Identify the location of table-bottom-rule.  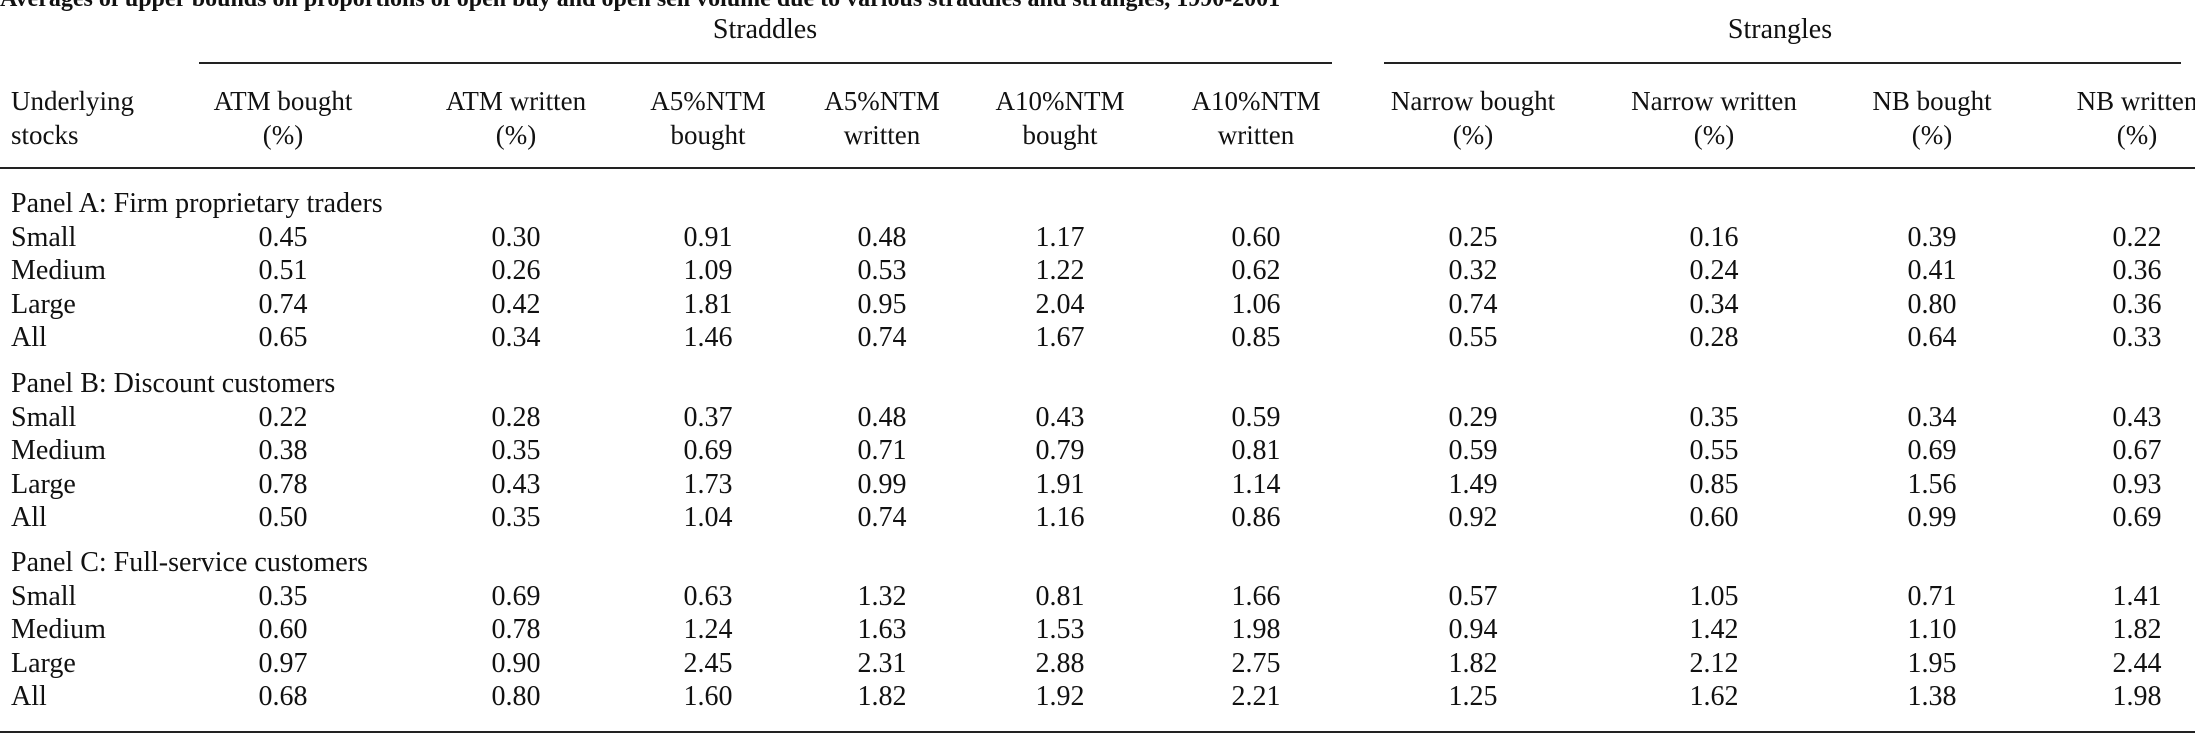
(1097, 732).